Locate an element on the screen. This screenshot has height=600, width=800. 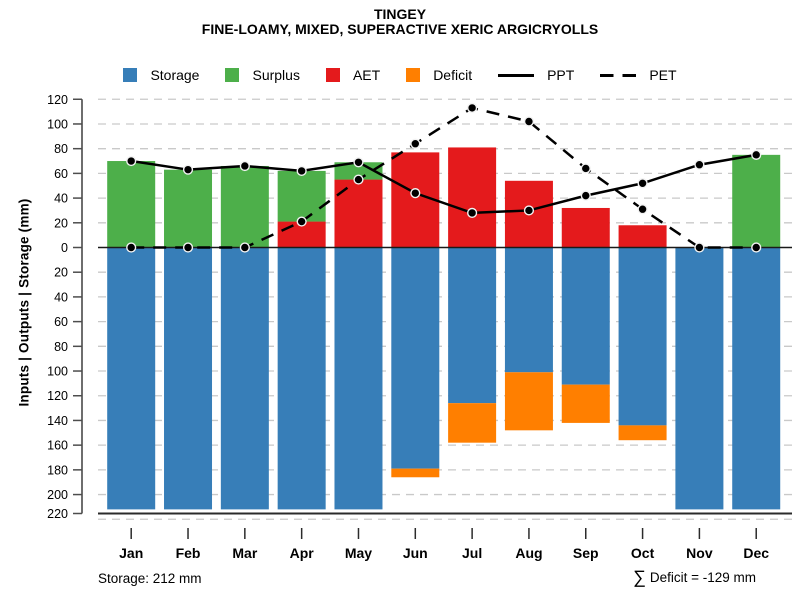
bar-storage-sep is located at coordinates (585, 316).